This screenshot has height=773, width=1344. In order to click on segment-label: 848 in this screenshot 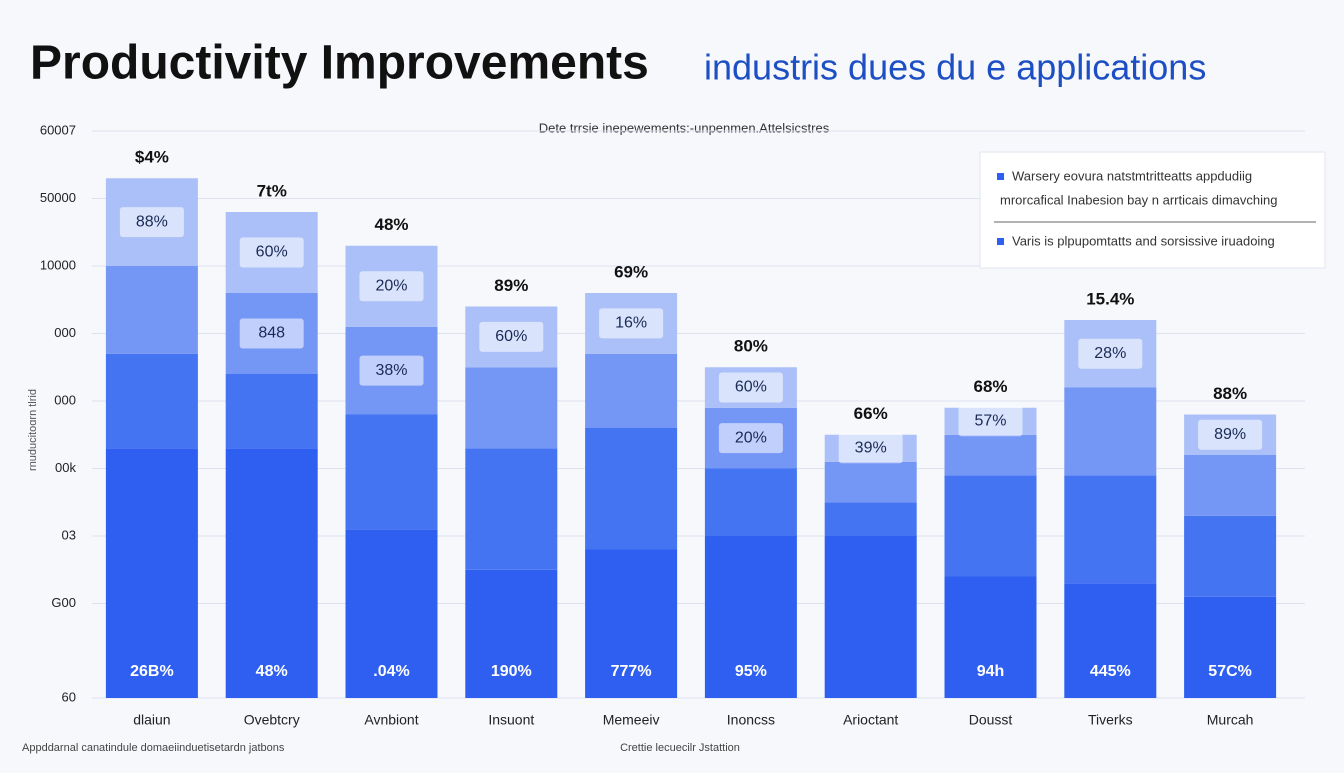, I will do `click(271, 333)`.